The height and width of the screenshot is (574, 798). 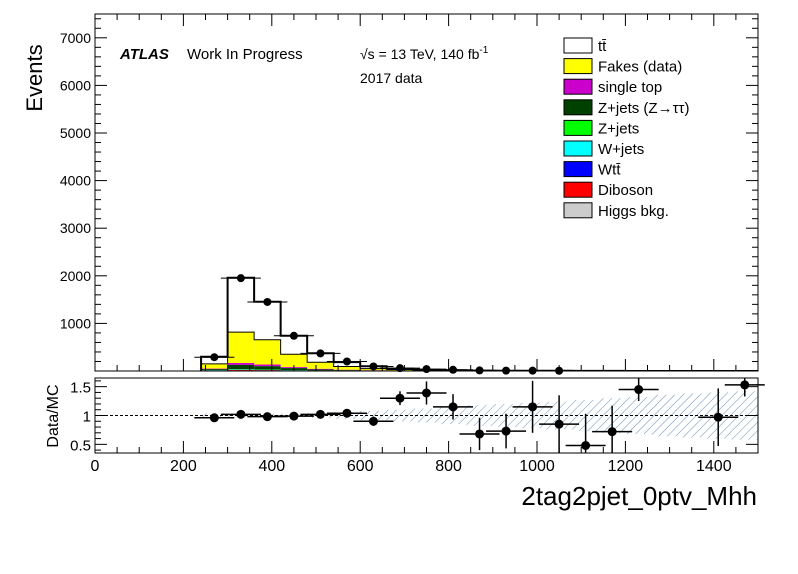 I want to click on y-tick-label: 2000, so click(x=75, y=276).